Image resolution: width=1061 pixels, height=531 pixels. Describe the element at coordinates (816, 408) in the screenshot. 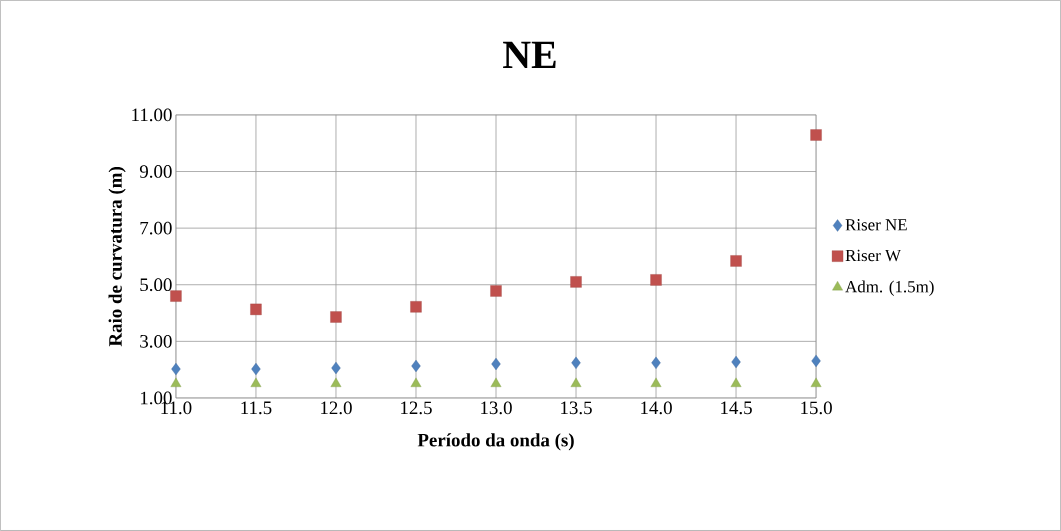

I see `x-tick-label: 15.0` at that location.